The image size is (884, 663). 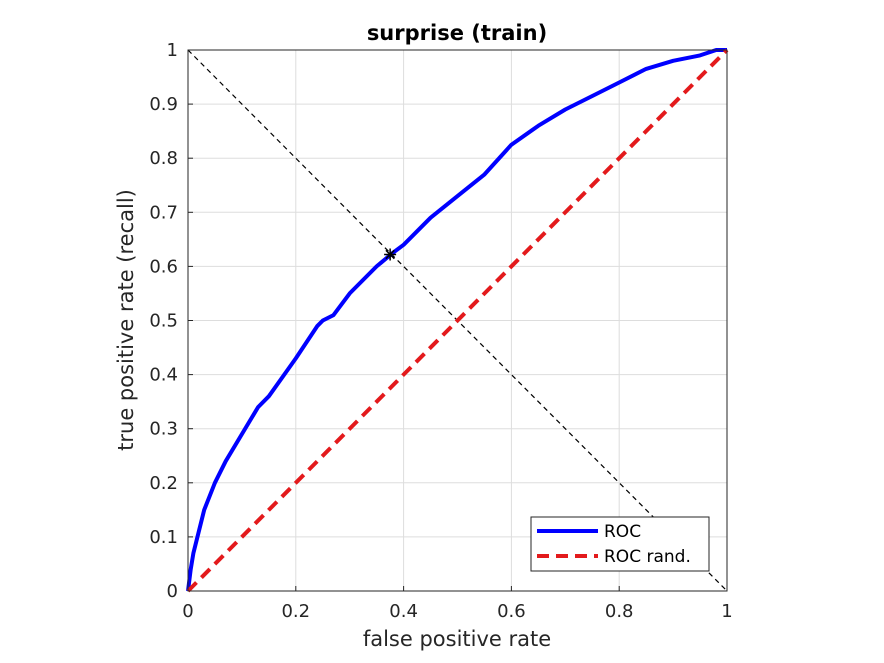 I want to click on y-axis-label: true positive rate (recall), so click(x=126, y=320).